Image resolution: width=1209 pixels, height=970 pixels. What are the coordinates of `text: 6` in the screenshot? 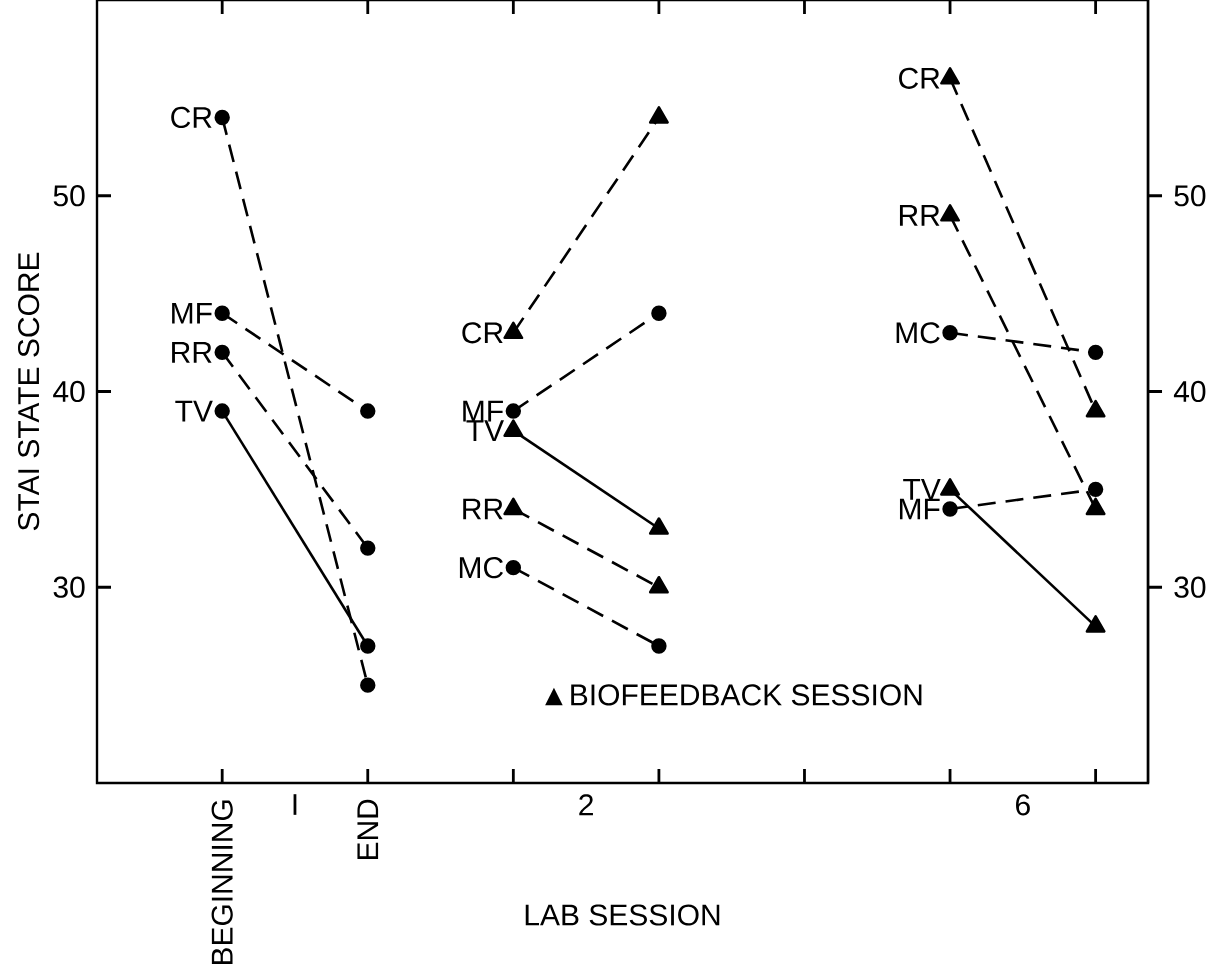 It's located at (1023, 805).